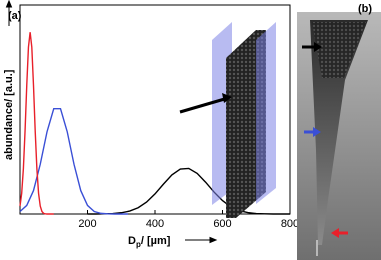 This screenshot has height=260, width=381. I want to click on panel-label: (a), so click(15, 16).